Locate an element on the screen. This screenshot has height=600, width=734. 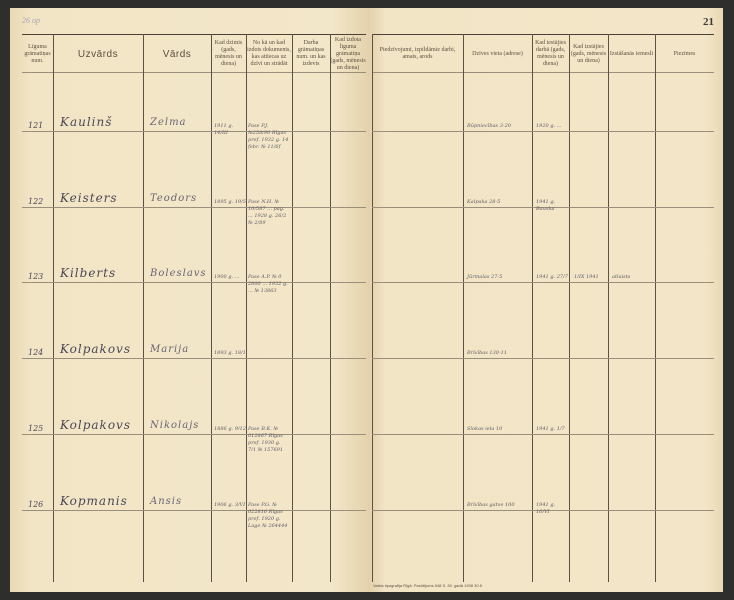
column-header: Kad izstājies (gads, mēnesis un diena) is located at coordinates (588, 53).